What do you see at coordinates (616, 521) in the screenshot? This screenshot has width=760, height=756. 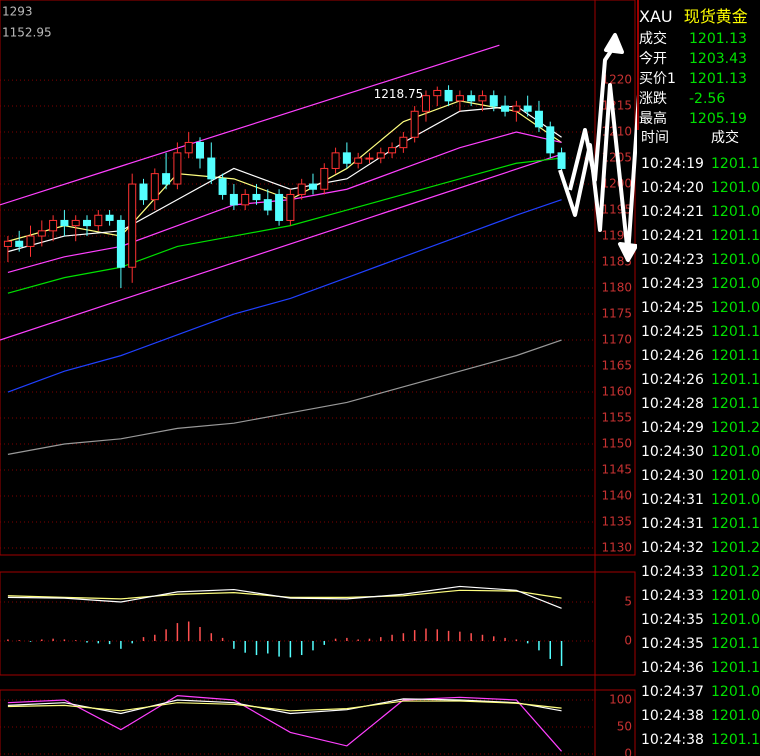 I see `y-tick-label: 1135` at bounding box center [616, 521].